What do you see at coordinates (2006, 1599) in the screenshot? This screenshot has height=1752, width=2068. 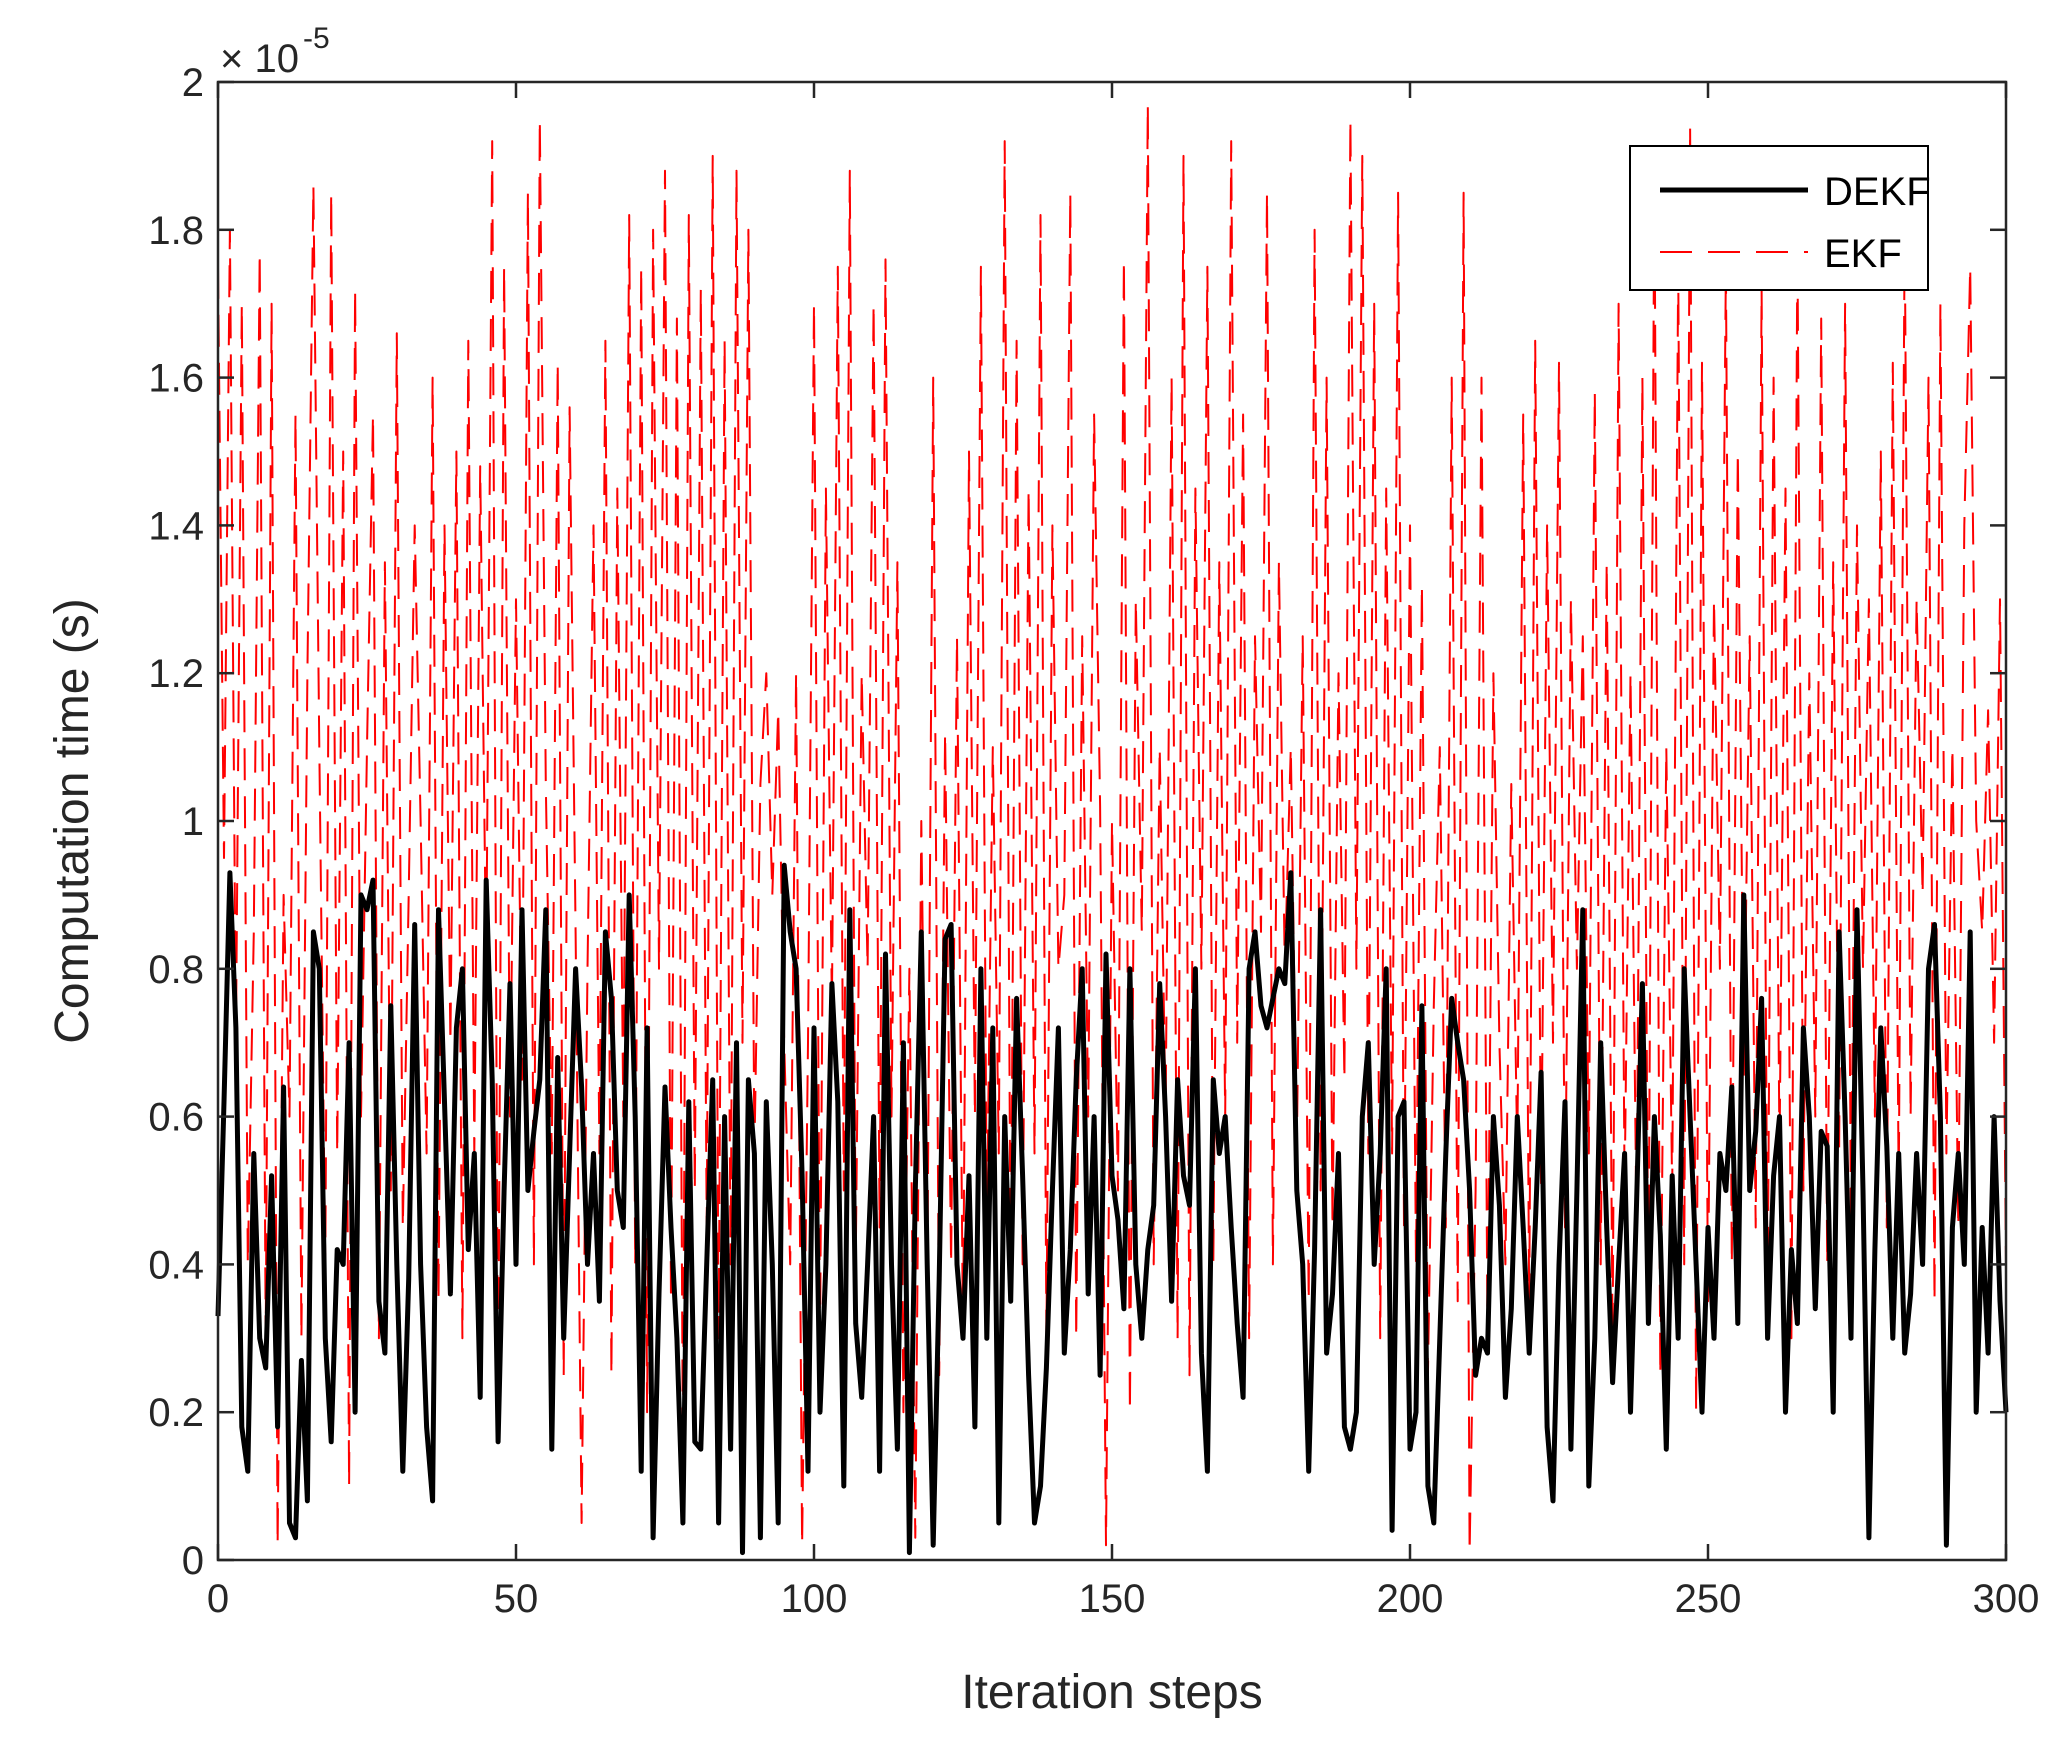 I see `x-tick-label: 300` at bounding box center [2006, 1599].